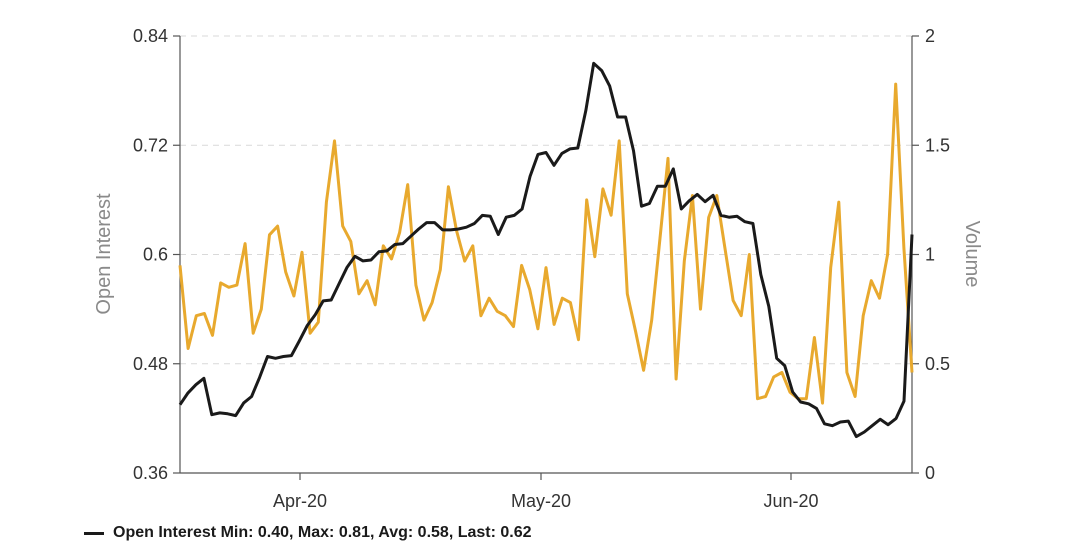 This screenshot has width=1080, height=543. I want to click on y2-tick-label: 2, so click(930, 36).